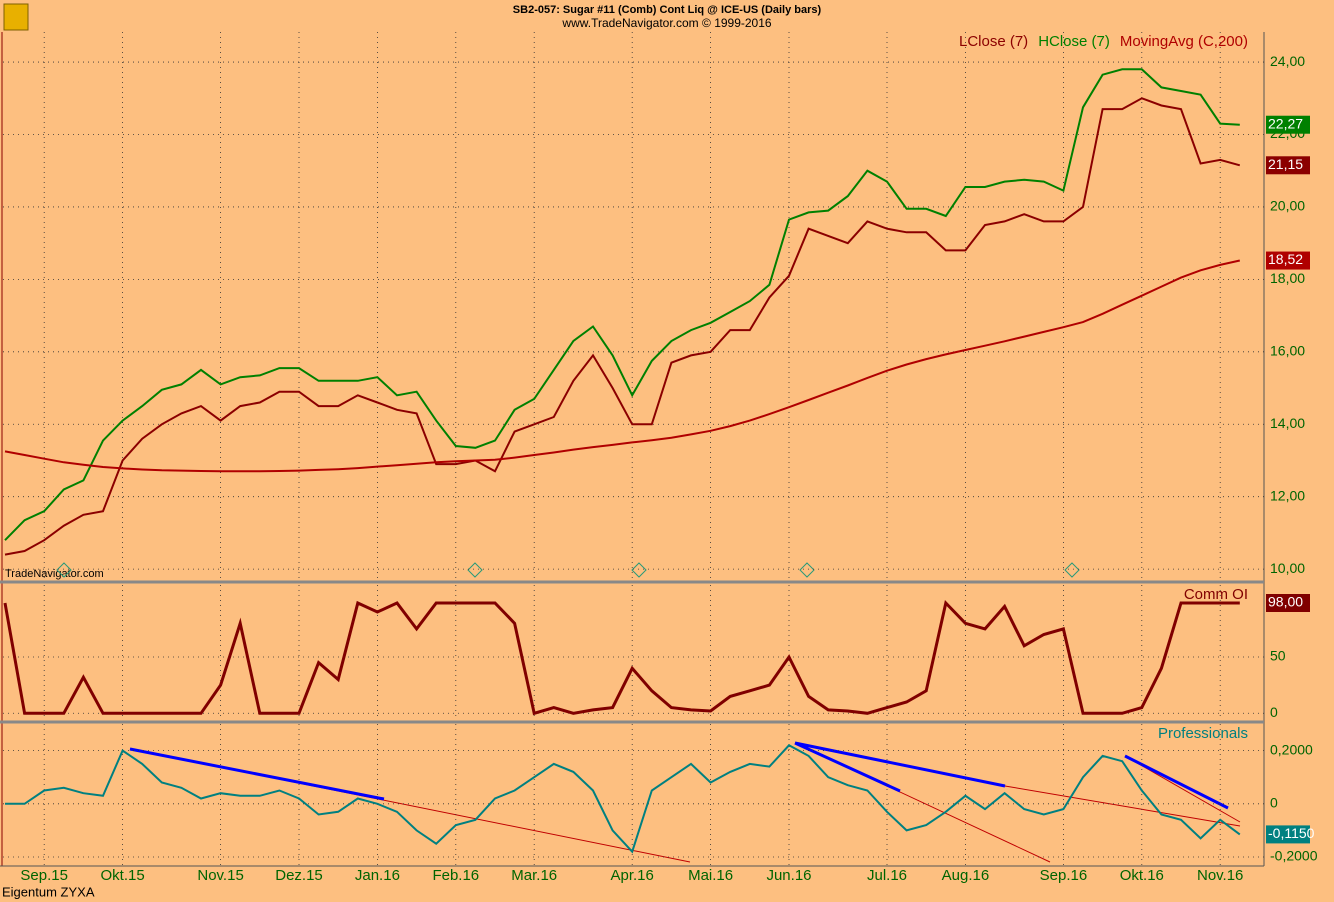 This screenshot has width=1334, height=902. I want to click on x-tick-label: Nov.15, so click(220, 875).